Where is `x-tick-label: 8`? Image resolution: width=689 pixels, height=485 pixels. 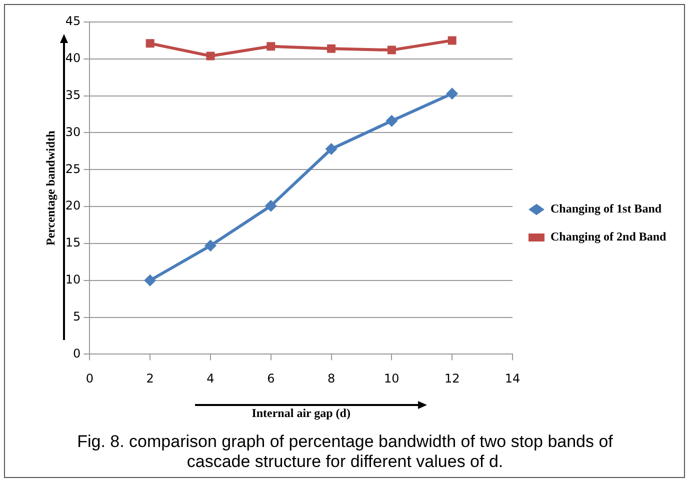
x-tick-label: 8 is located at coordinates (331, 379).